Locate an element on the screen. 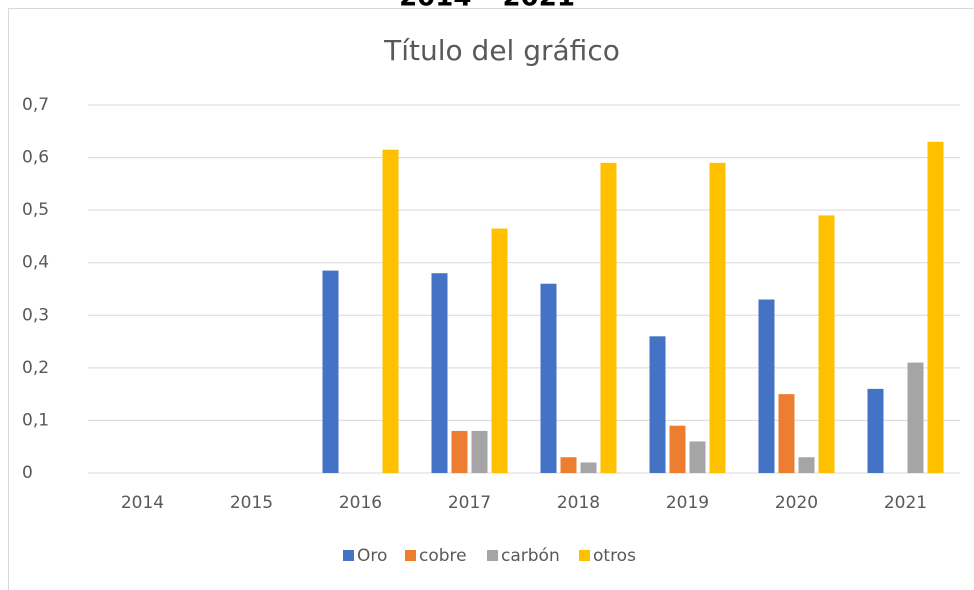 The height and width of the screenshot is (590, 974). y-tick-label: 0,1 is located at coordinates (35, 420).